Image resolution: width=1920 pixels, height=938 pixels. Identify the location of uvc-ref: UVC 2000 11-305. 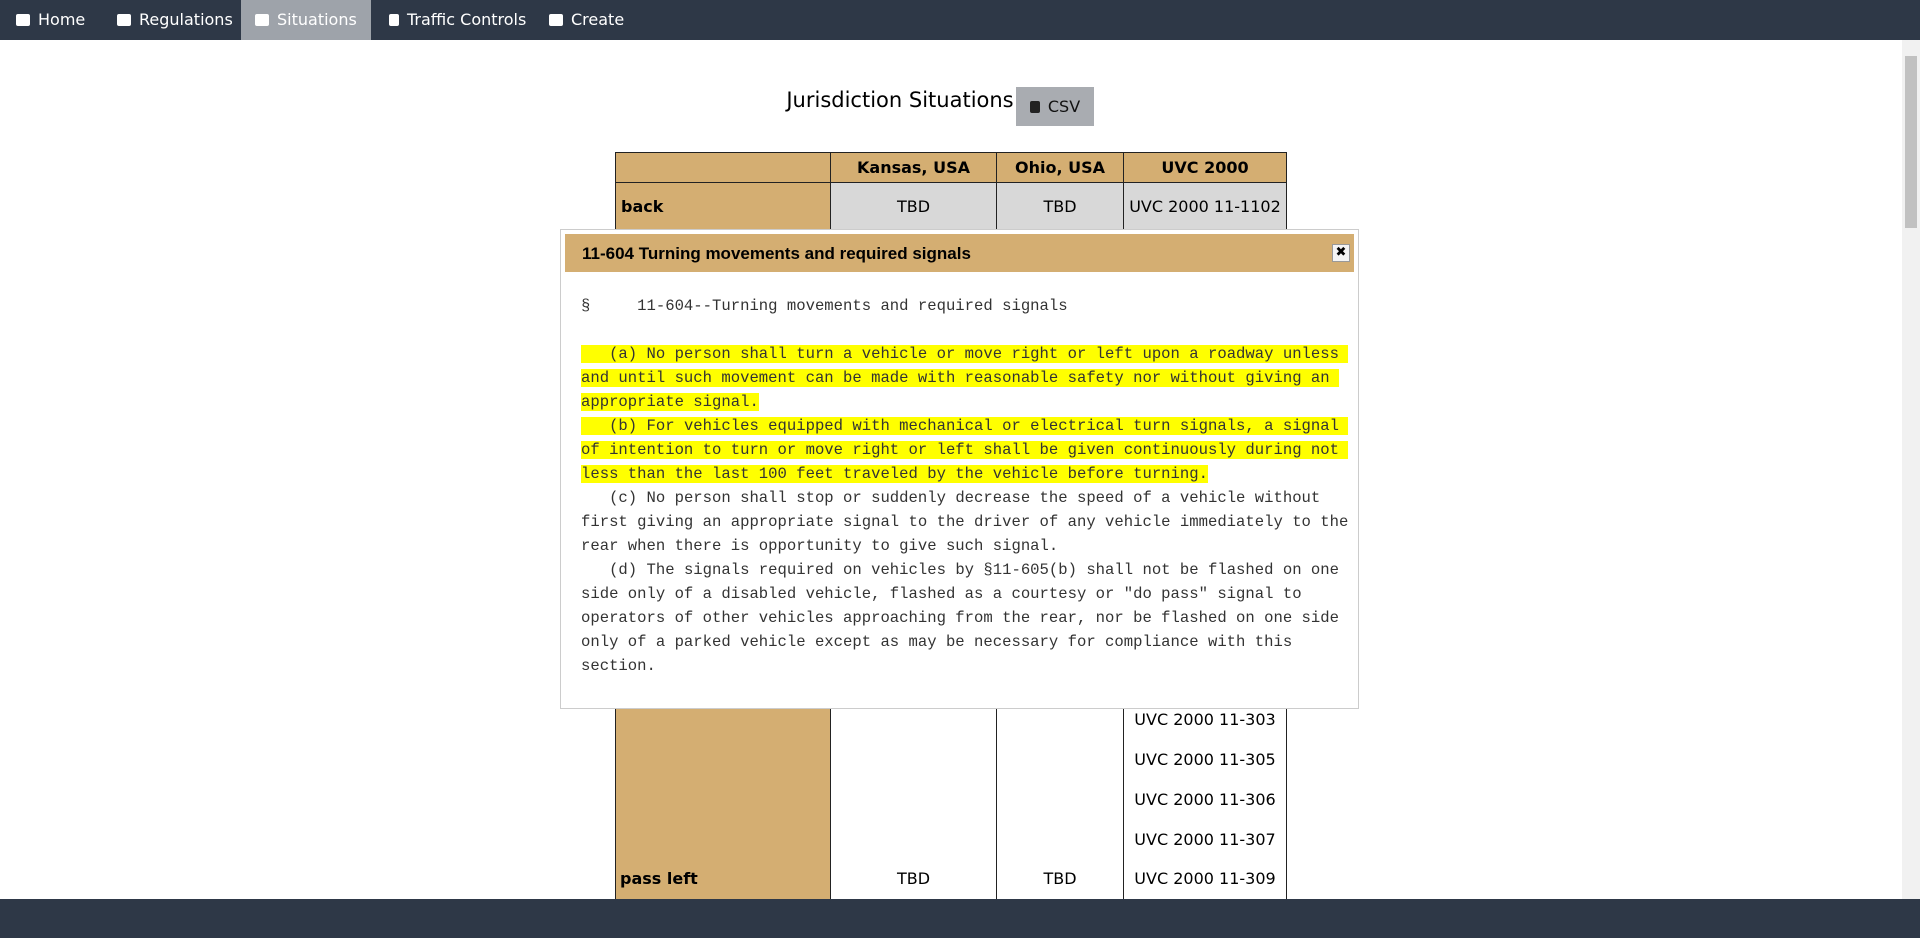
(1205, 759).